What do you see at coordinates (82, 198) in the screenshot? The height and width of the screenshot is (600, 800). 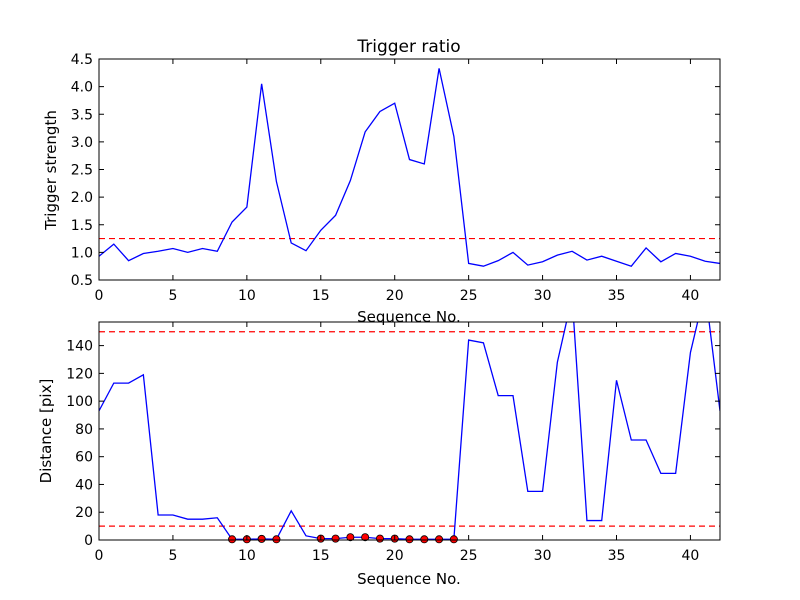 I see `y-tick-label: 2.0` at bounding box center [82, 198].